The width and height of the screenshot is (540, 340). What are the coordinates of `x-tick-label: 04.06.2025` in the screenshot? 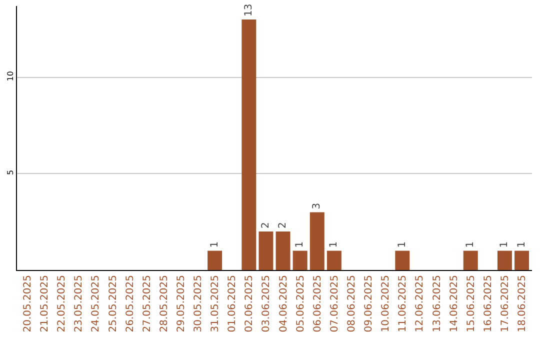 It's located at (284, 303).